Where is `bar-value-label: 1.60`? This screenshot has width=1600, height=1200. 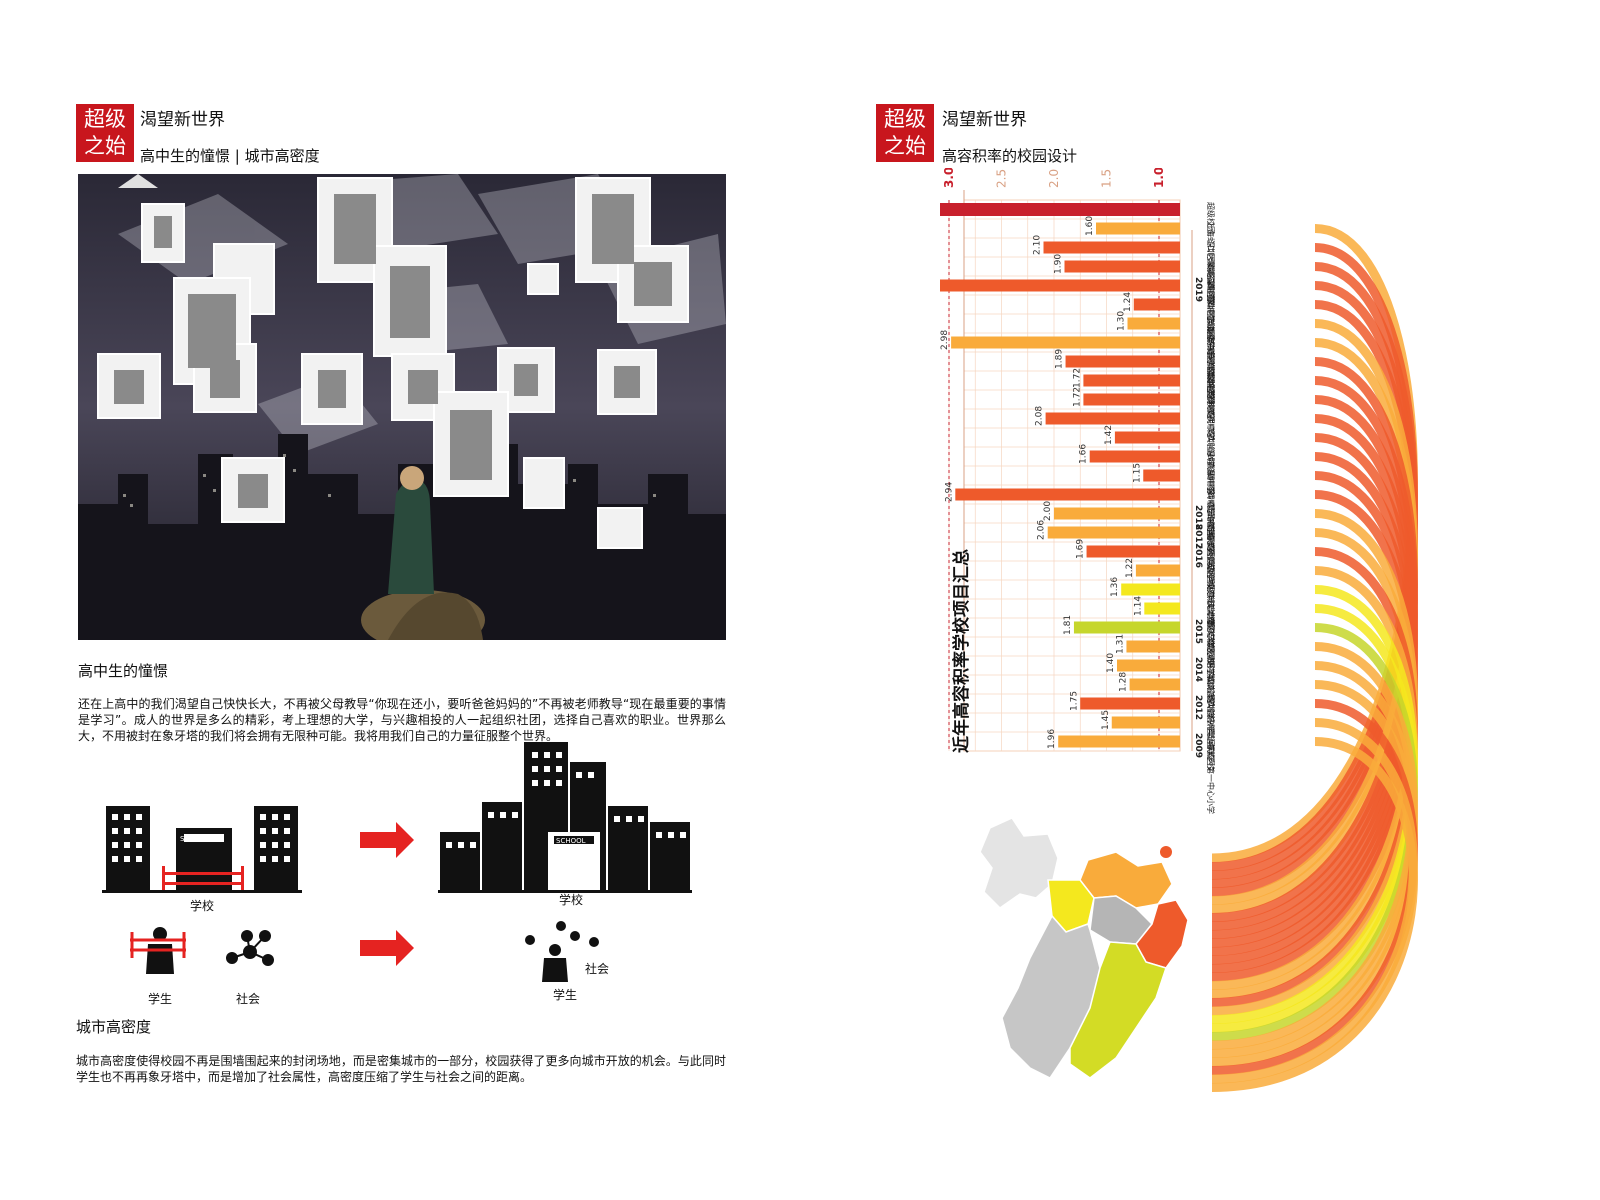
bar-value-label: 1.60 is located at coordinates (1090, 226).